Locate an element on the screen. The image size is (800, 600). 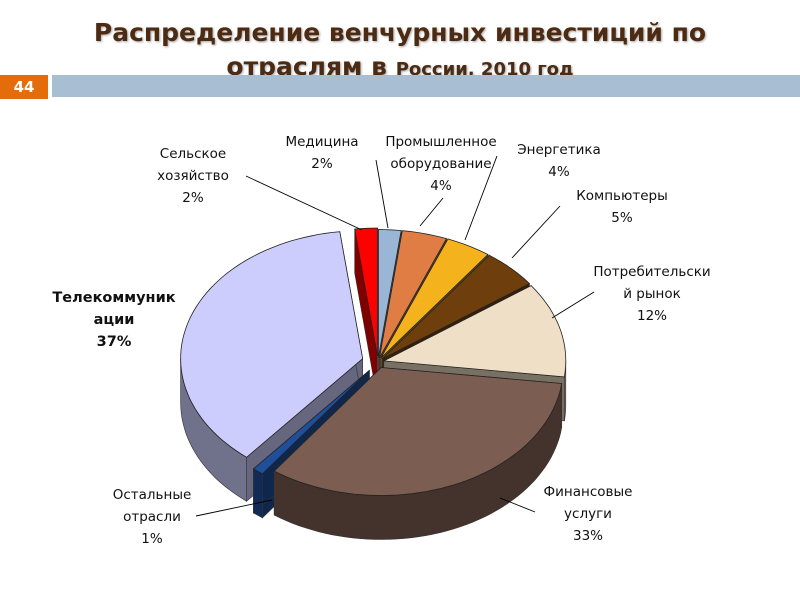
slice-label-8: Сельское хозяйство 2% is located at coordinates (193, 176).